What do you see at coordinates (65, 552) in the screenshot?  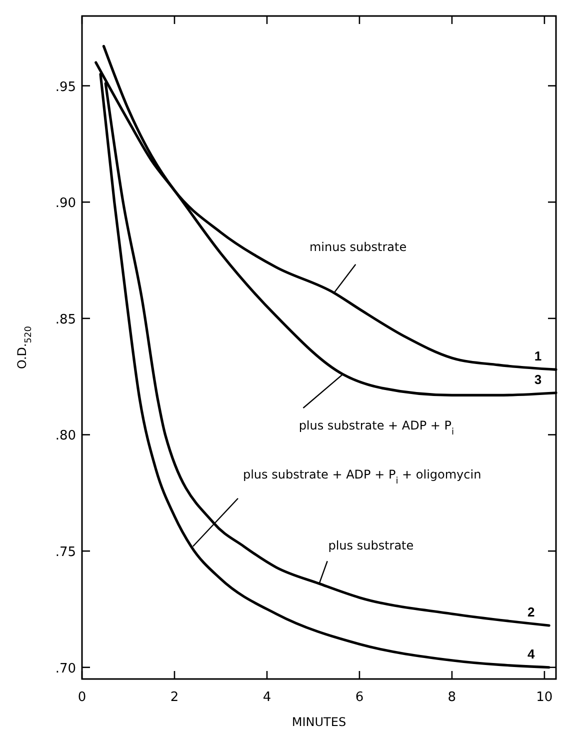 I see `y-tick-label: .75` at bounding box center [65, 552].